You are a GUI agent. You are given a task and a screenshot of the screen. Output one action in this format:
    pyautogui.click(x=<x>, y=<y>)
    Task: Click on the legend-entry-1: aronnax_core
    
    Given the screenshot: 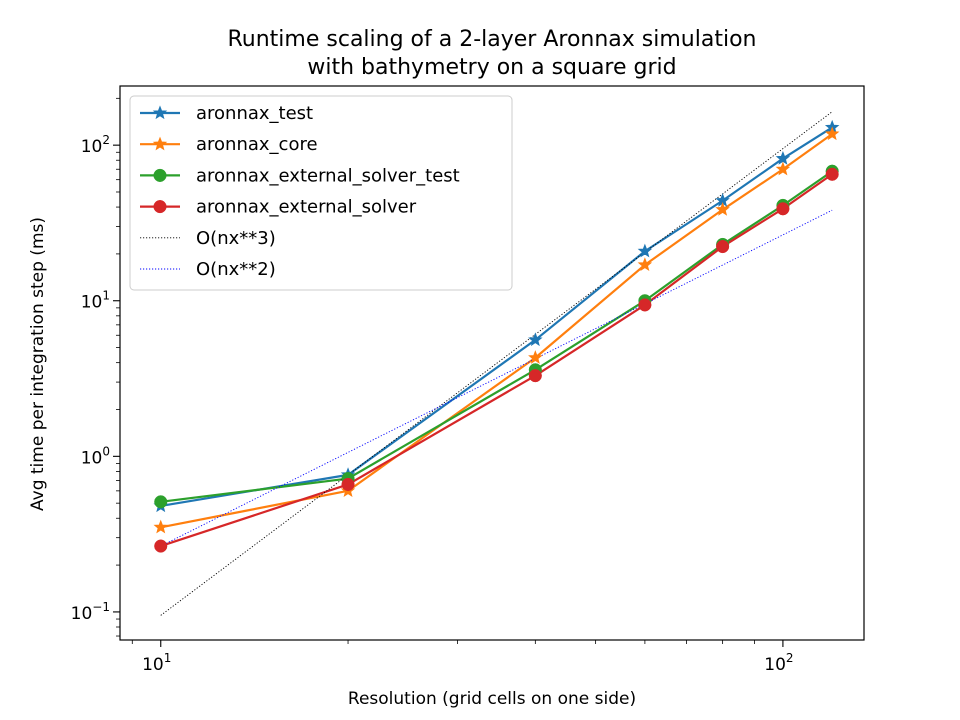 What is the action you would take?
    pyautogui.click(x=229, y=144)
    